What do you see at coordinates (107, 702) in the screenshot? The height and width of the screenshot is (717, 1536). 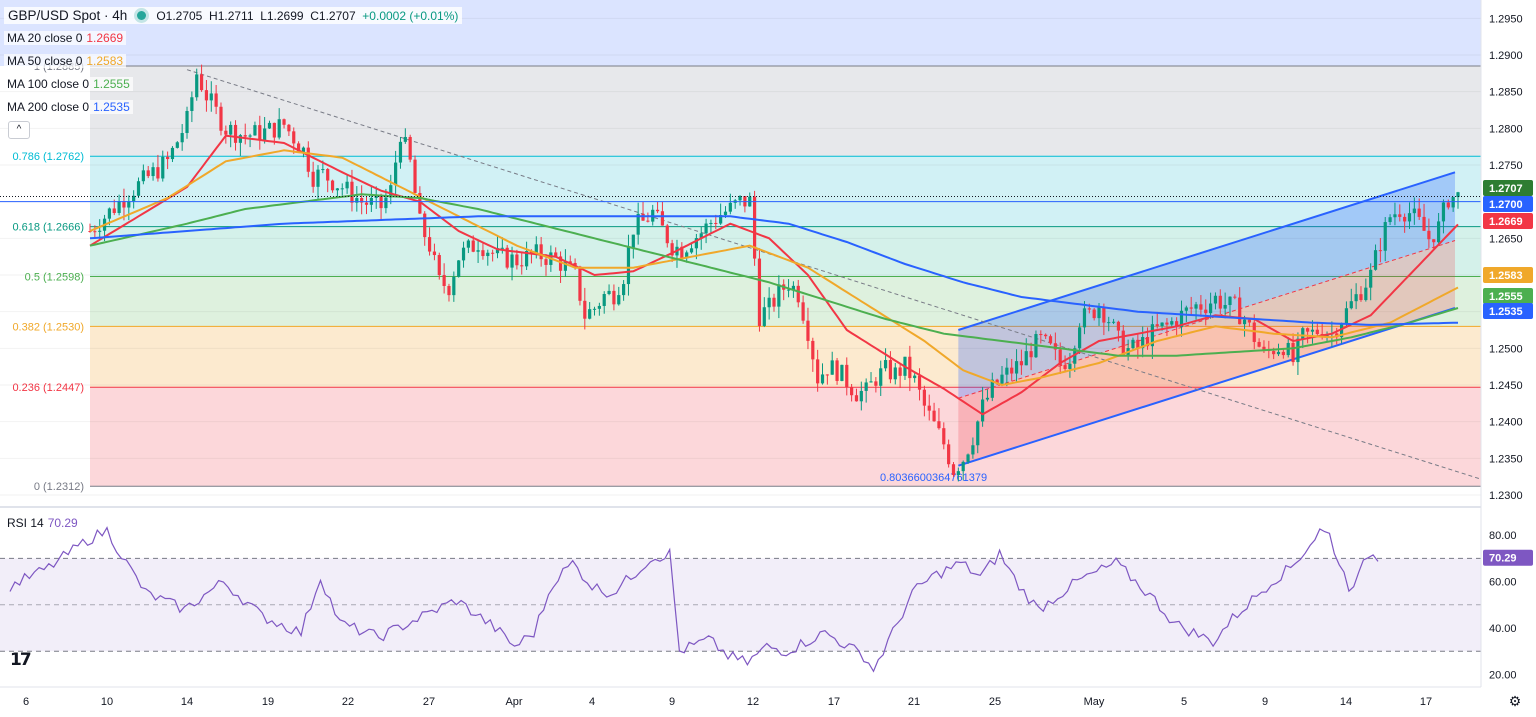 I see `date-tick: 10` at bounding box center [107, 702].